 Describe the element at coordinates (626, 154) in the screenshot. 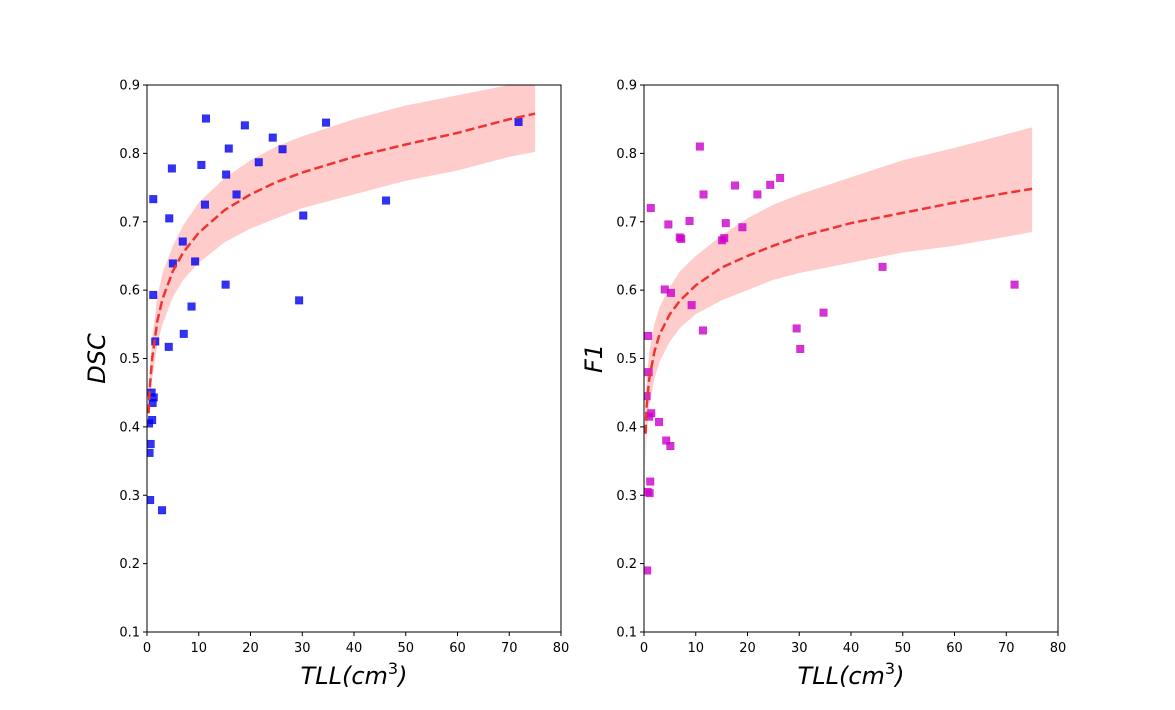

I see `y-tick-label: 0.8` at that location.